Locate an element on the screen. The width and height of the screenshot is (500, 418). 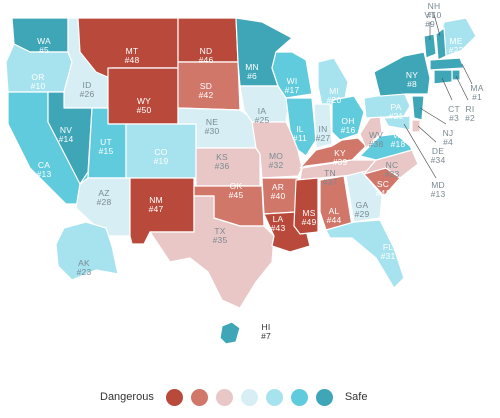
state-rank-mn: #6 is located at coordinates (252, 76).